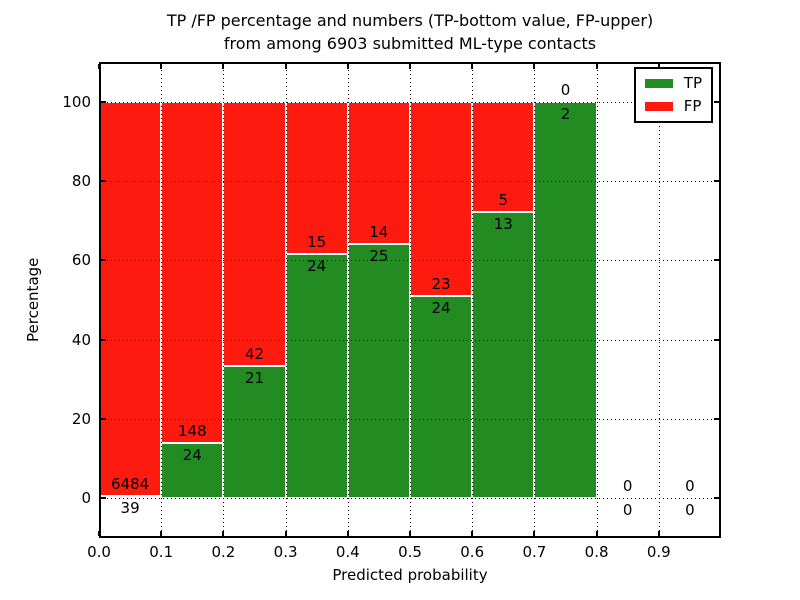 The height and width of the screenshot is (600, 800). I want to click on tp-legend-swatch, so click(658, 83).